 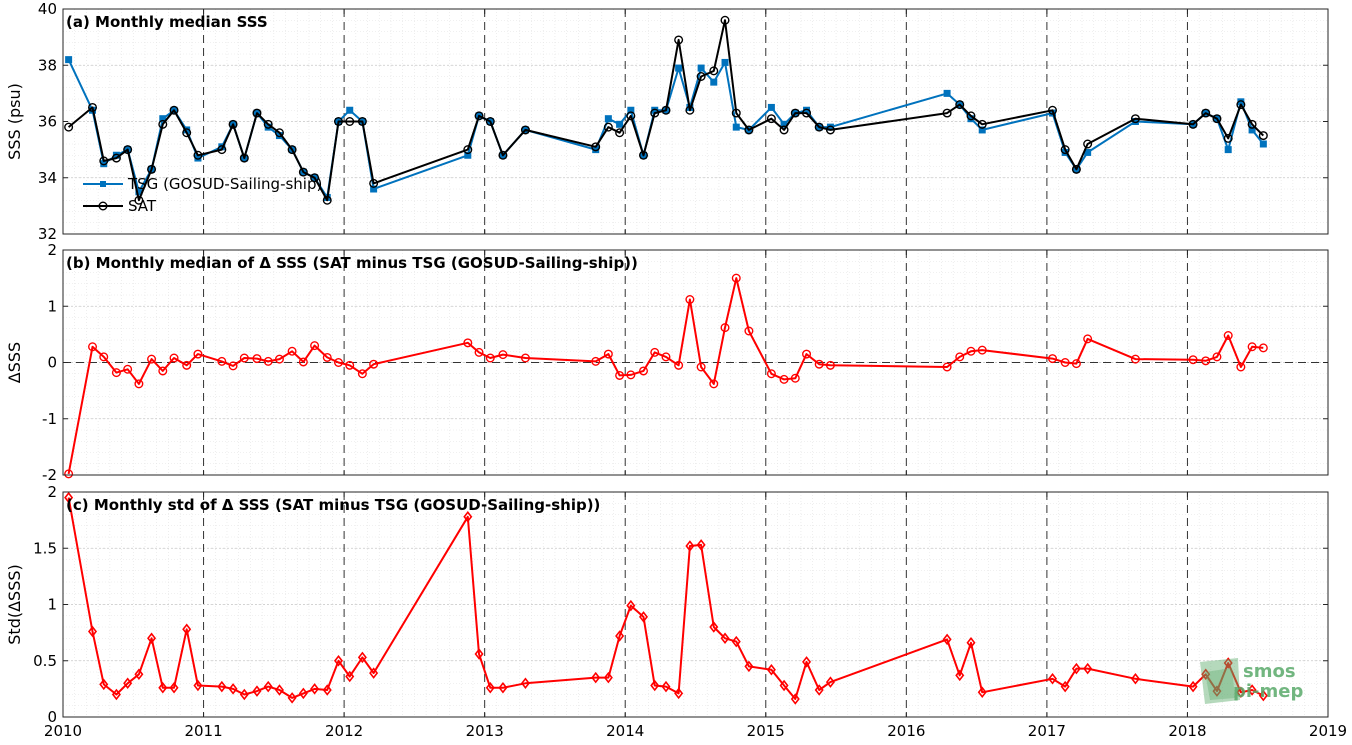 I want to click on y-axis-label: SSS (psu), so click(x=14, y=121).